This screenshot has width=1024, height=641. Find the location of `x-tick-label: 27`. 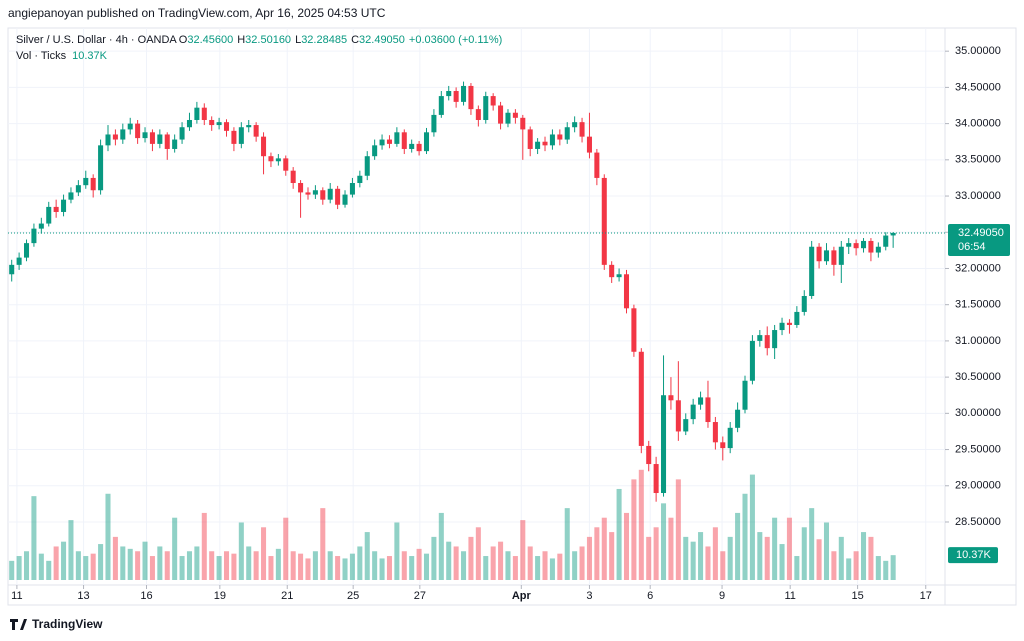

x-tick-label: 27 is located at coordinates (420, 596).